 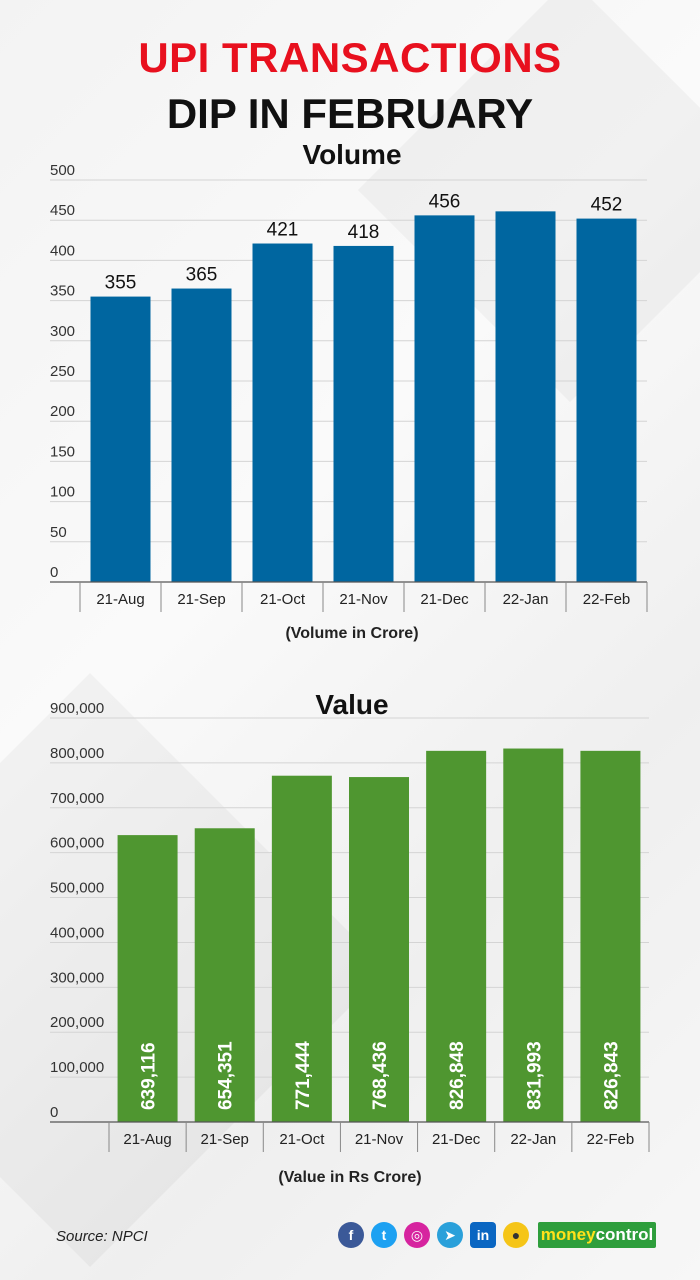 What do you see at coordinates (483, 1235) in the screenshot?
I see `linkedin-icon: in` at bounding box center [483, 1235].